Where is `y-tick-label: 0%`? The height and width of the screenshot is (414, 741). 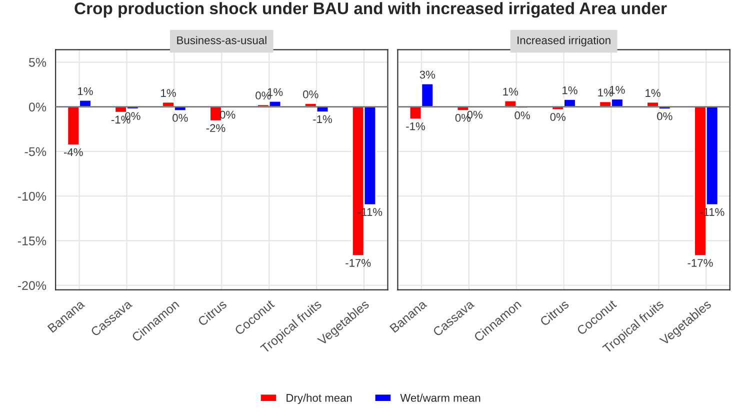
y-tick-label: 0% is located at coordinates (37, 107).